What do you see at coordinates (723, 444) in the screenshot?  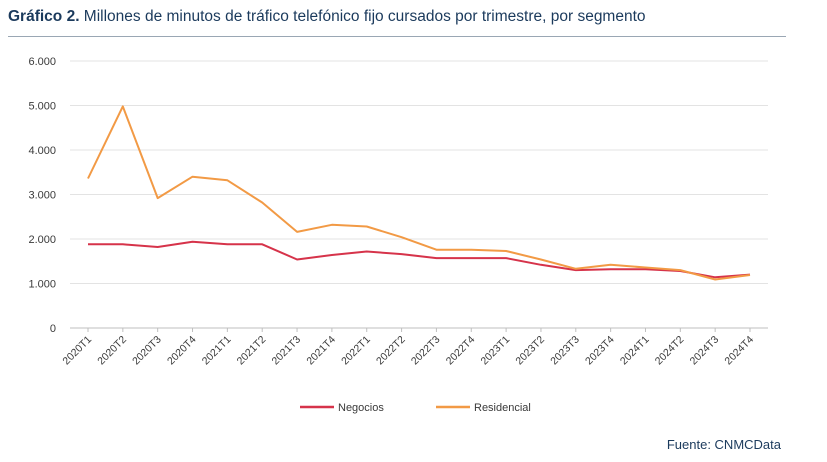 I see `source-note: Fuente: CNMCData` at bounding box center [723, 444].